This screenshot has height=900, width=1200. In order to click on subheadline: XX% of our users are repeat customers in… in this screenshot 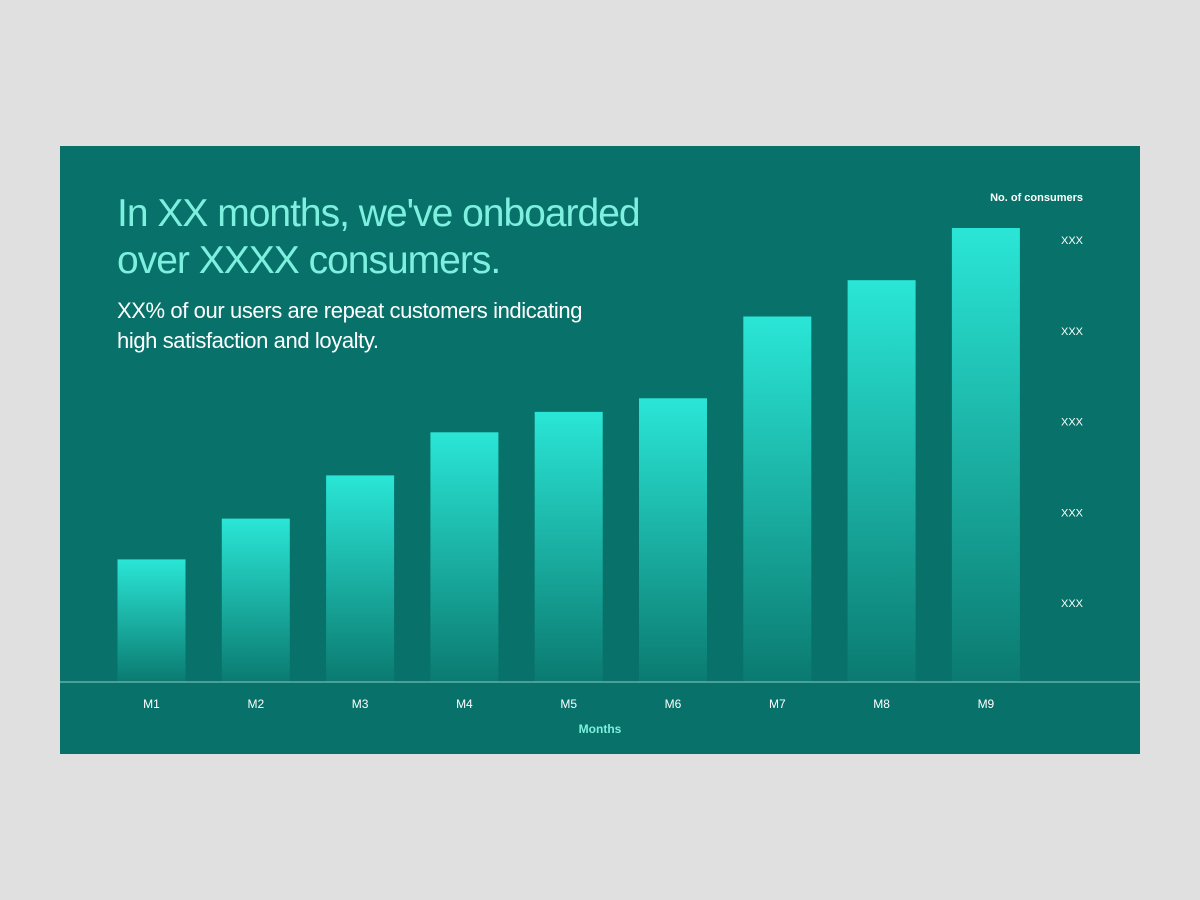, I will do `click(350, 325)`.